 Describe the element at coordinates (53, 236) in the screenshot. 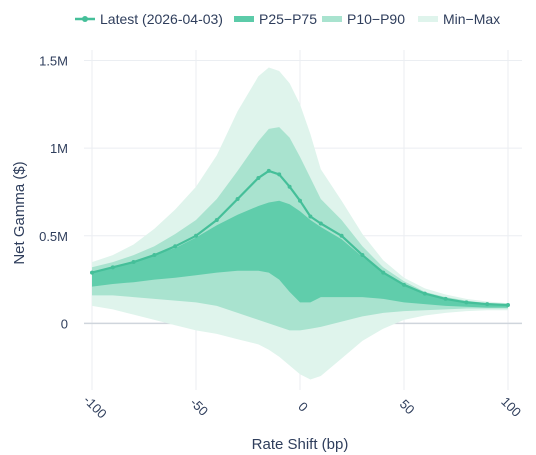

I see `y-tick-label: 0.5M` at that location.